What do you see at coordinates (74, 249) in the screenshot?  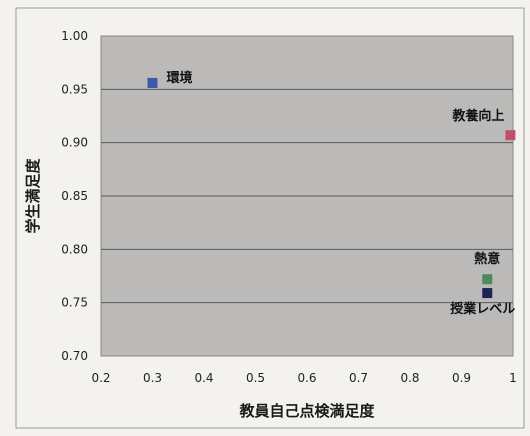 I see `y-tick-label: 0.80` at bounding box center [74, 249].